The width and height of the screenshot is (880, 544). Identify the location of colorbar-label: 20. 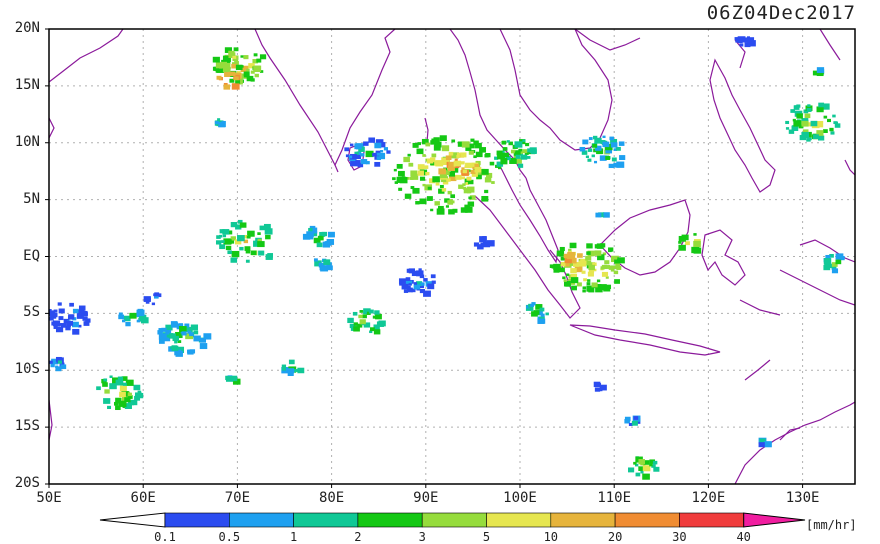
(615, 537).